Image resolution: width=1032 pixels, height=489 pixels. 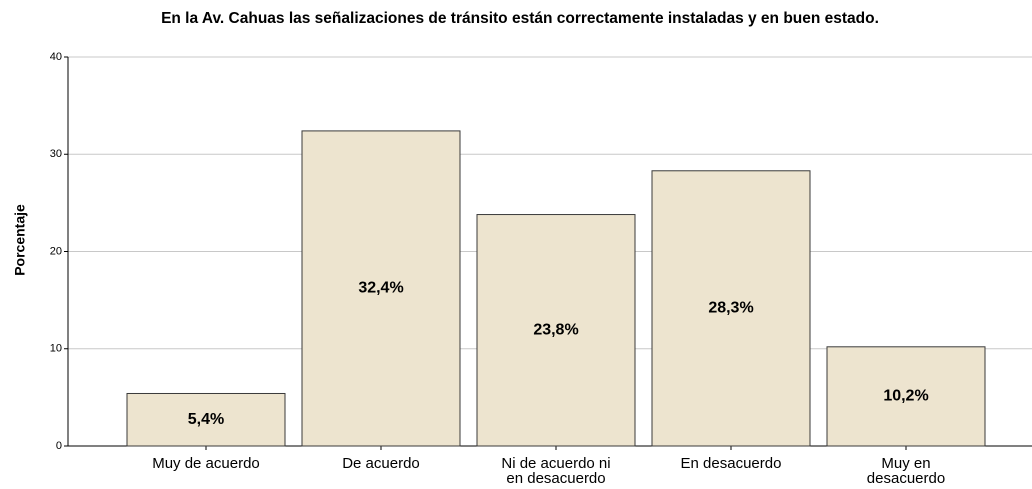 I want to click on y-tick-label: 20, so click(x=56, y=251).